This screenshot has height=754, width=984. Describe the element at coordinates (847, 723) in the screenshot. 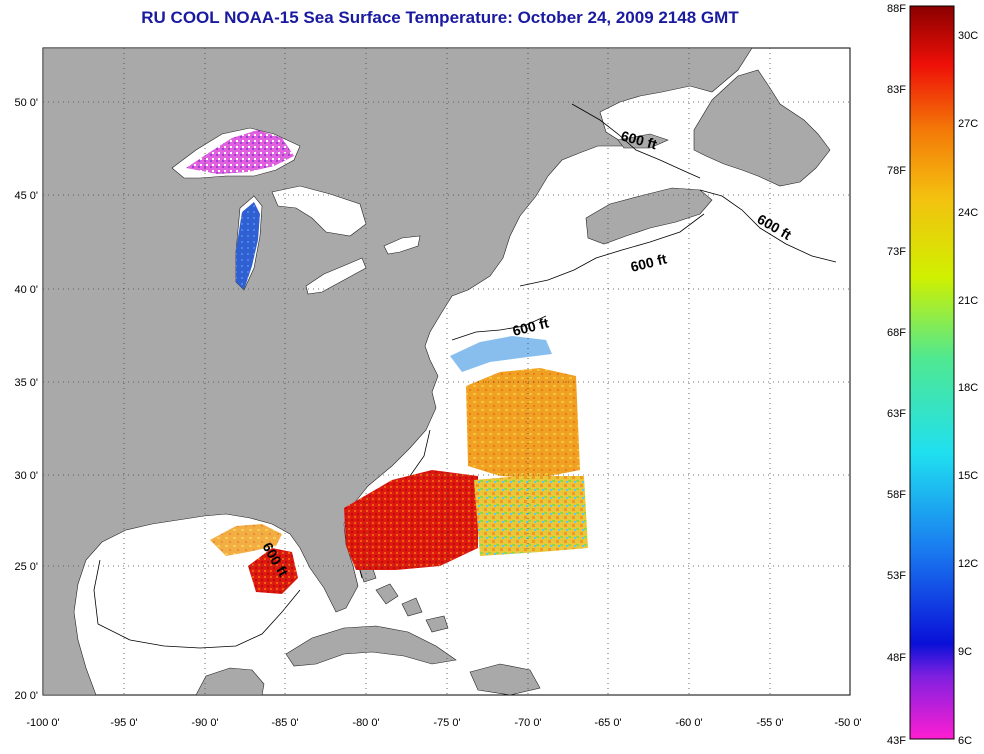

I see `lon-label: -50 0'` at that location.